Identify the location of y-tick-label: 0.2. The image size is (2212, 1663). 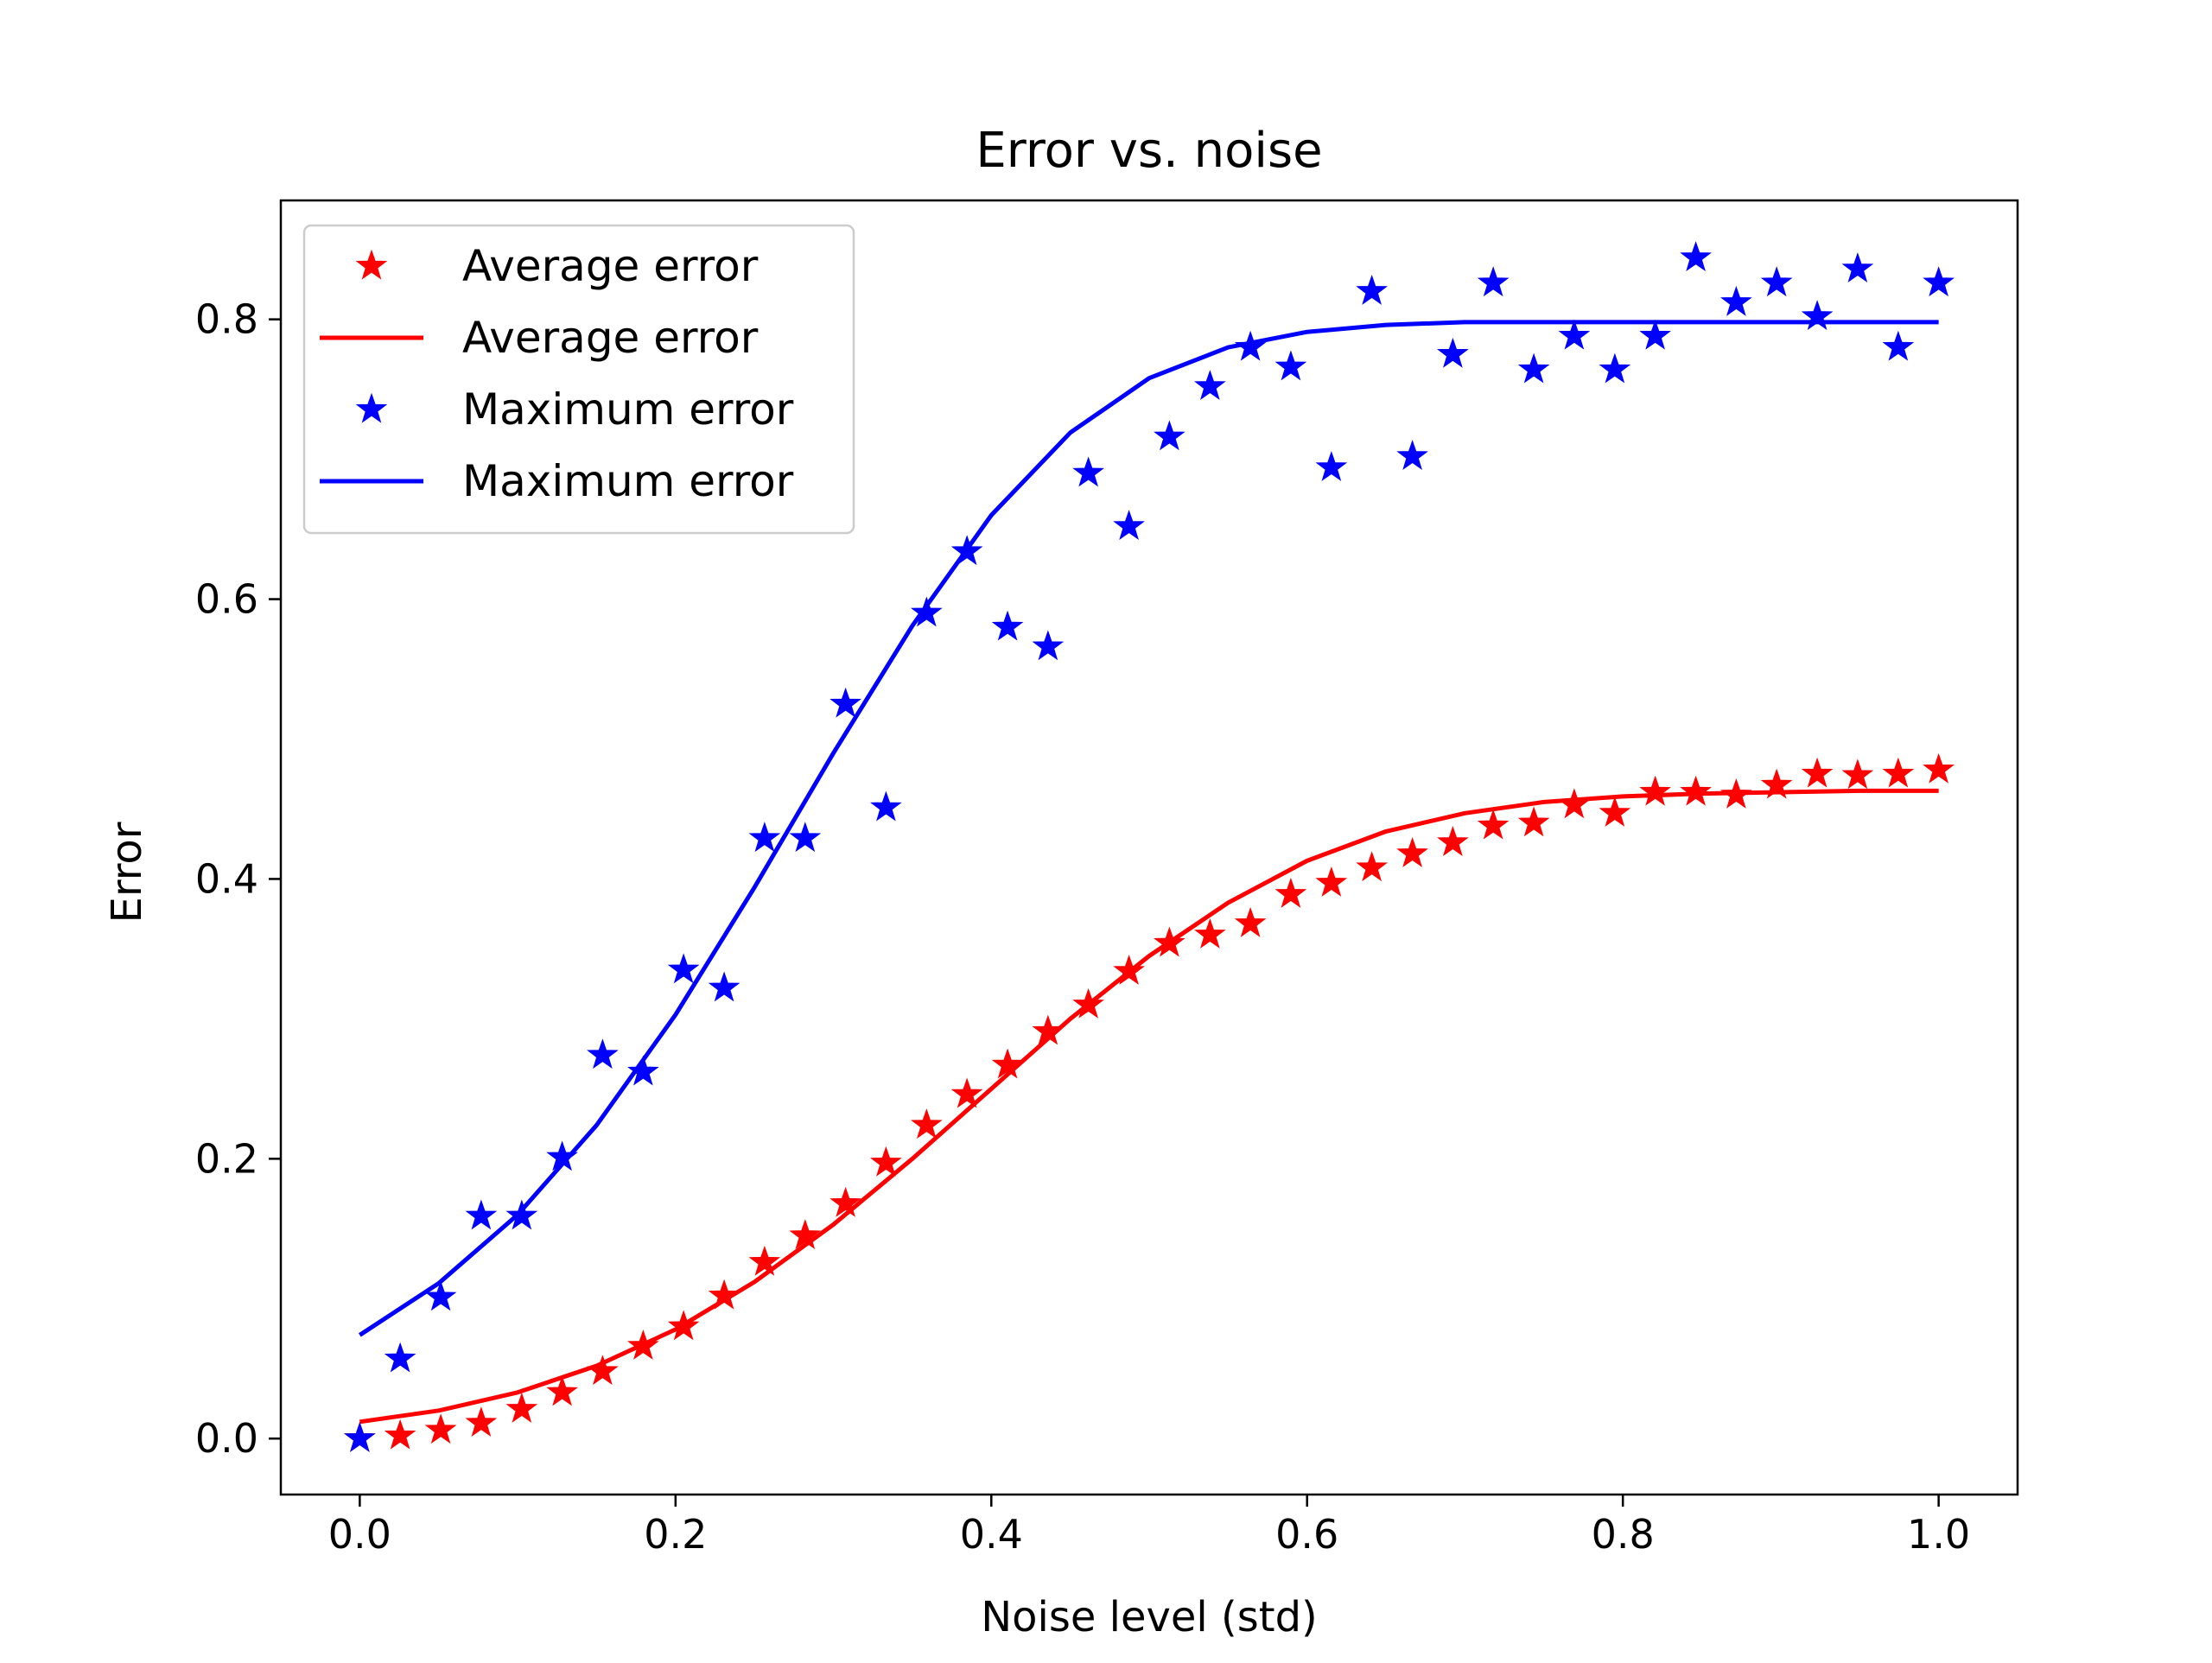
(226, 1159).